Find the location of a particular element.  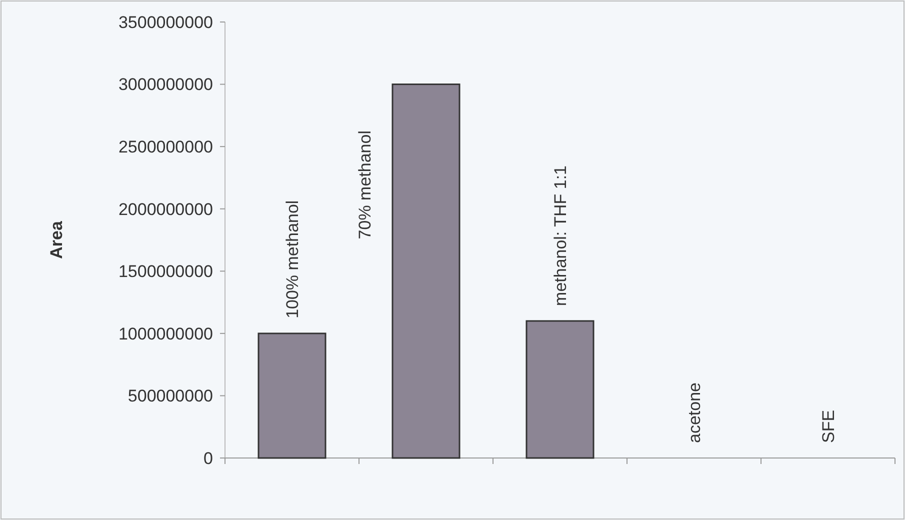

y-tick-label: 2500000000 is located at coordinates (165, 147).